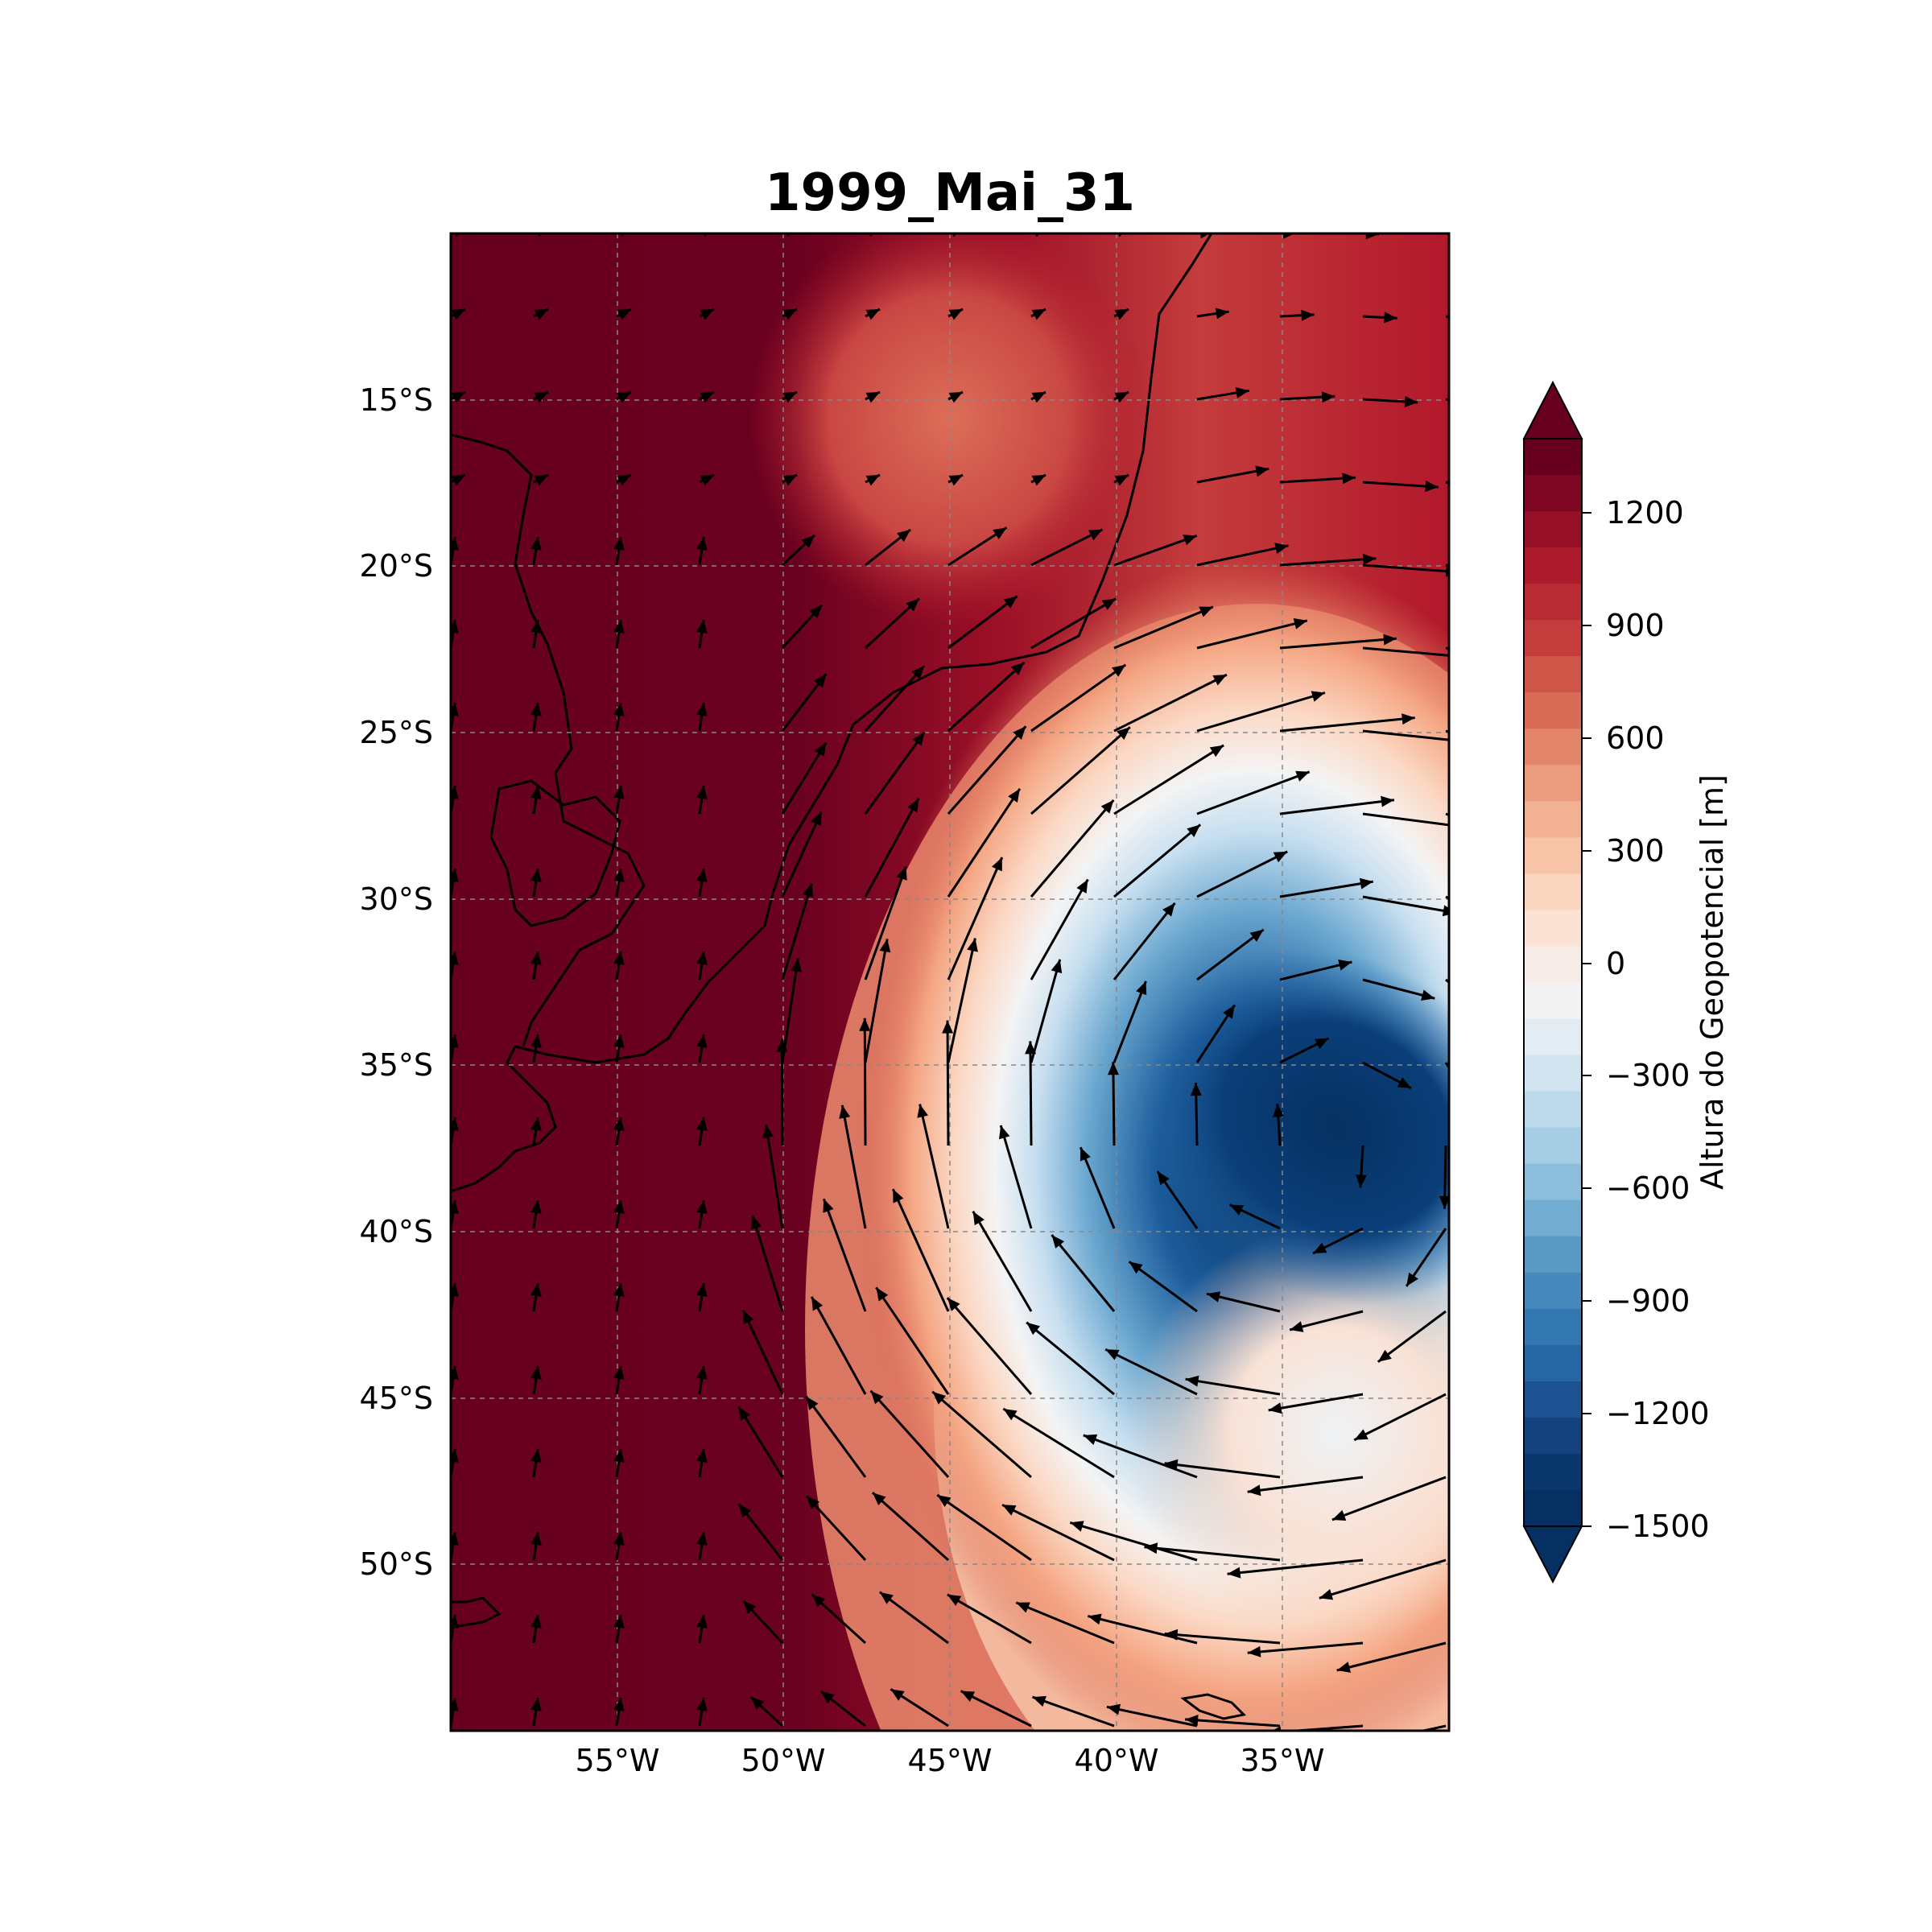 This screenshot has height=1932, width=1932. What do you see at coordinates (396, 1065) in the screenshot?
I see `lat-tick-label: 35°S` at bounding box center [396, 1065].